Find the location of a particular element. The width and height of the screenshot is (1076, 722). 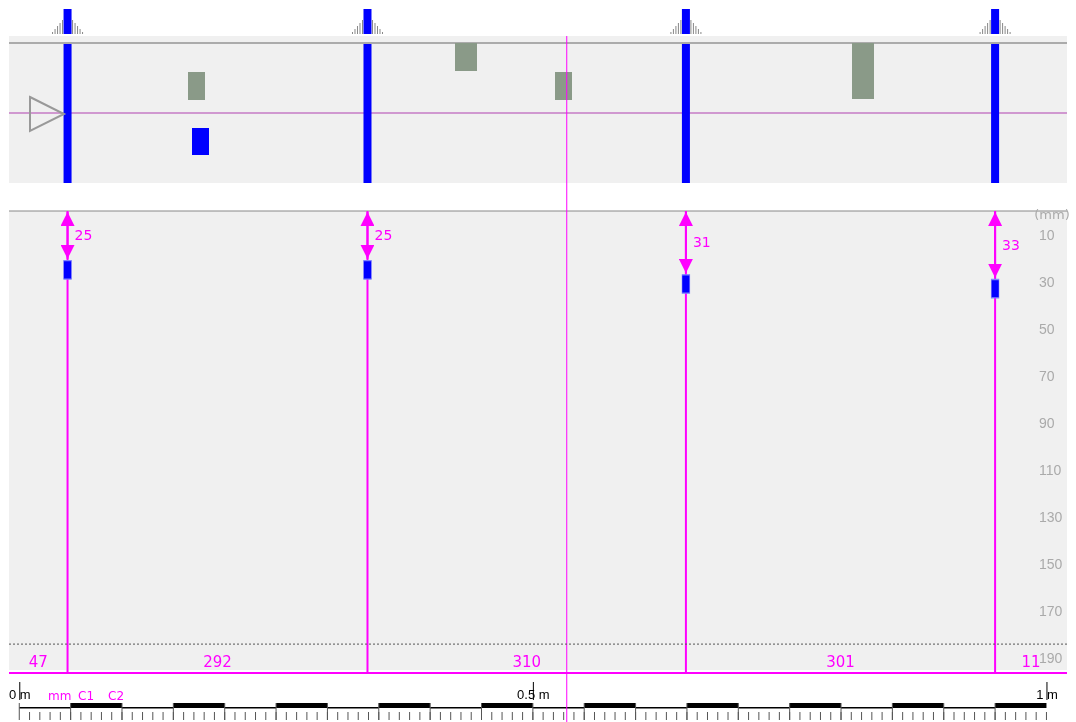

annotation: 47 is located at coordinates (38, 662).